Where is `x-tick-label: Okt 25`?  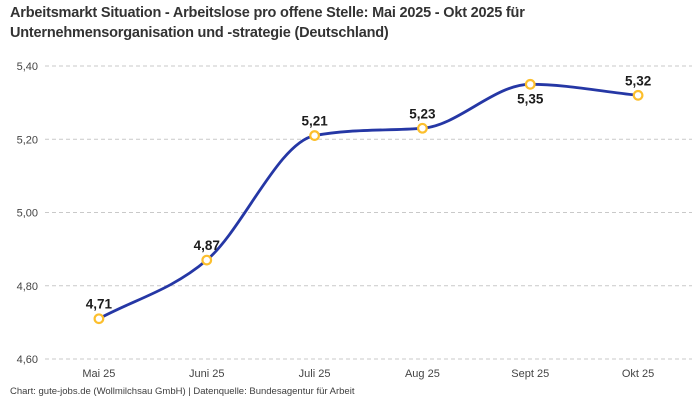 x-tick-label: Okt 25 is located at coordinates (638, 374).